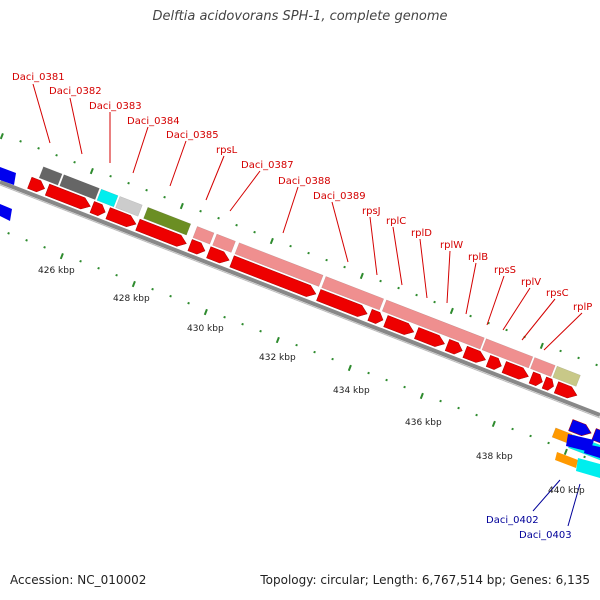  I want to click on gene-block-rpsS-shape, so click(566, 376).